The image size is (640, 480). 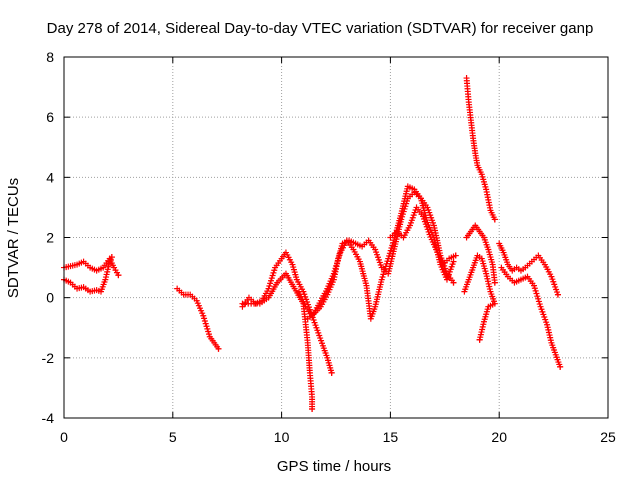 What do you see at coordinates (48, 358) in the screenshot?
I see `y-tick-label: -2` at bounding box center [48, 358].